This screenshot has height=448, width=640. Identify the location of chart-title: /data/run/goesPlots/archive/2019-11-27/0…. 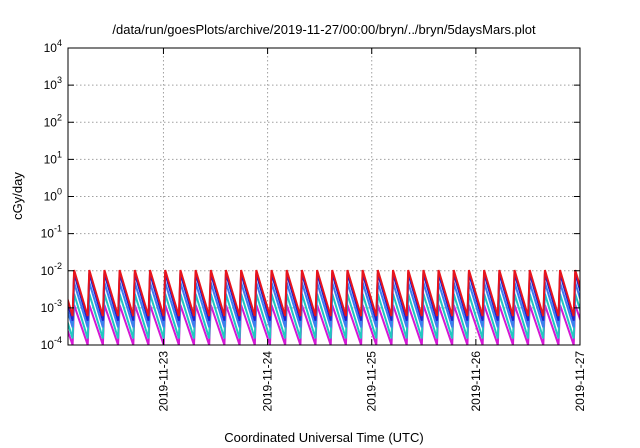
(324, 29).